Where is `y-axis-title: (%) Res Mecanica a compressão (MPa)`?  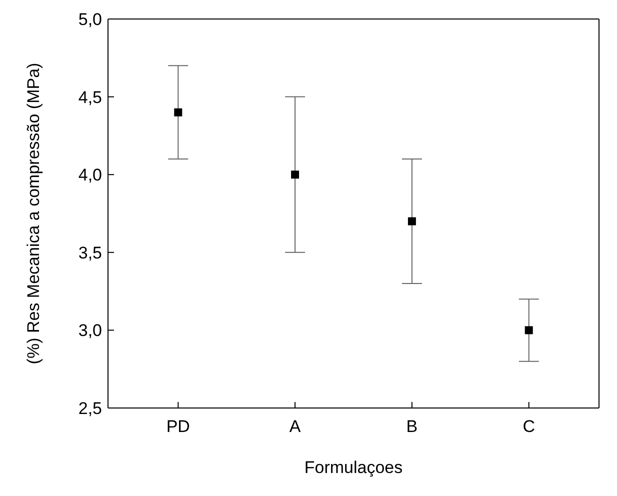 y-axis-title: (%) Res Mecanica a compressão (MPa) is located at coordinates (34, 213).